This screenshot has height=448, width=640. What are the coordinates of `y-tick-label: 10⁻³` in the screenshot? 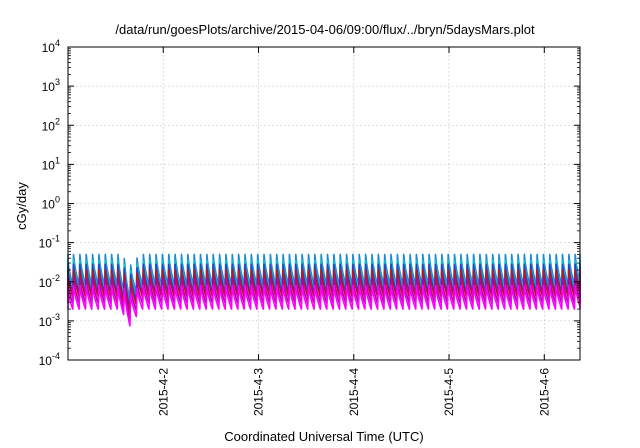 It's located at (49, 320).